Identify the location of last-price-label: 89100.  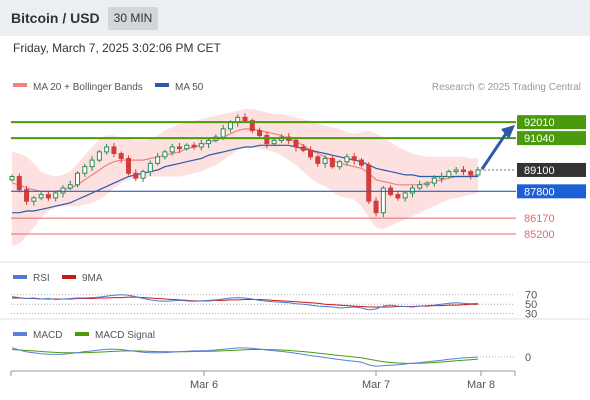
(539, 171).